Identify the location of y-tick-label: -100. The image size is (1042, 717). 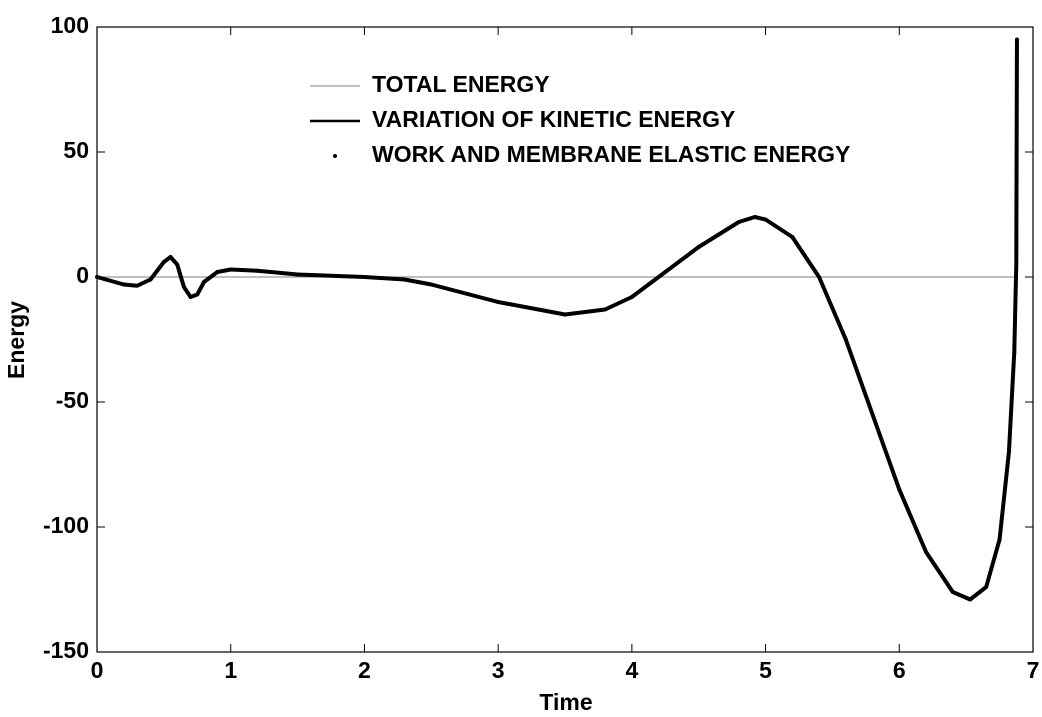
(66, 525).